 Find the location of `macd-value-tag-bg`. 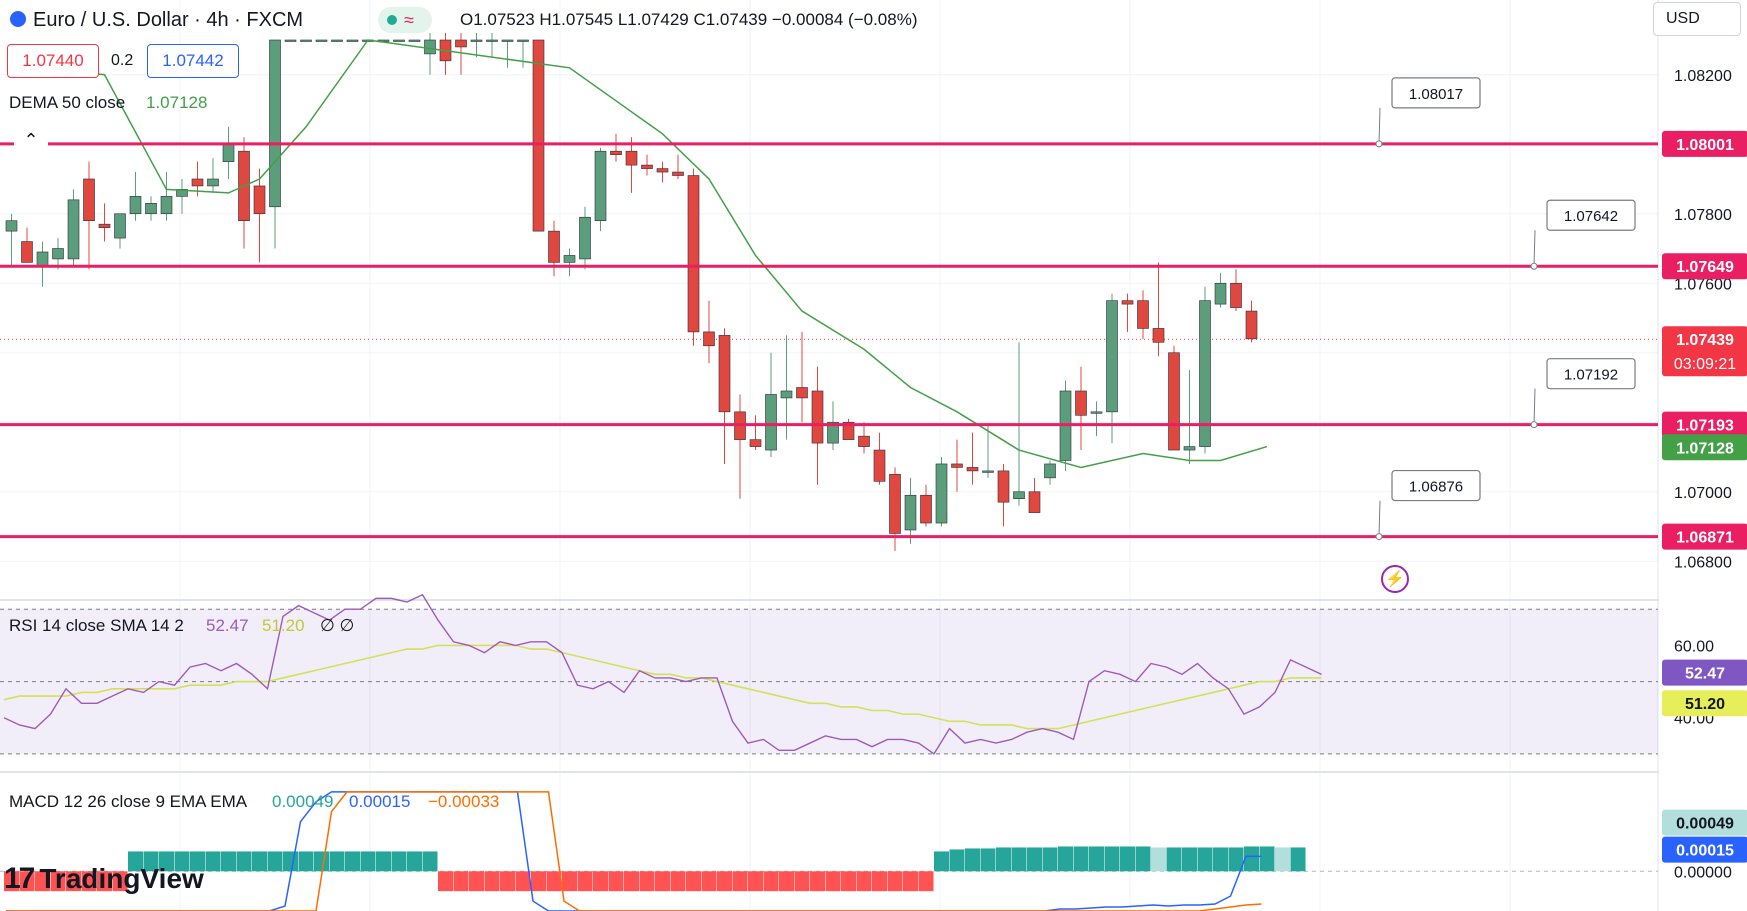

macd-value-tag-bg is located at coordinates (1704, 849).